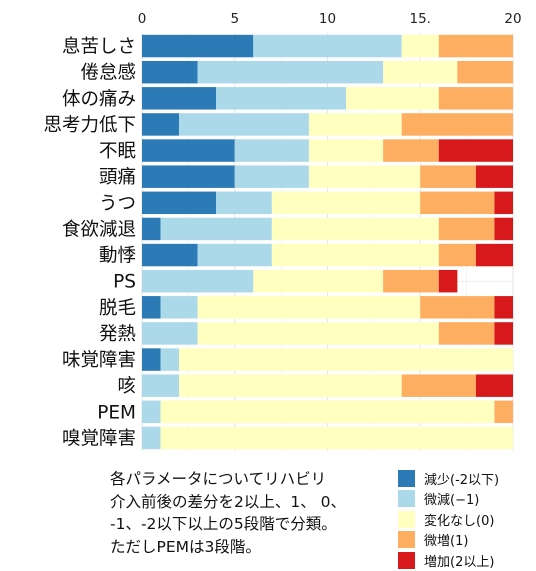 The image size is (536, 571). Describe the element at coordinates (117, 334) in the screenshot. I see `category-label: 発熱` at that location.